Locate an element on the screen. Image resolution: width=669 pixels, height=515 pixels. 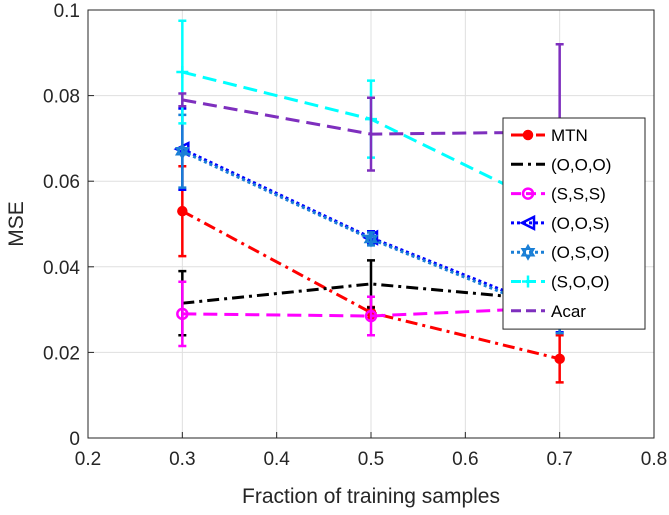
y-tick-label: 0.08 is located at coordinates (61, 97).